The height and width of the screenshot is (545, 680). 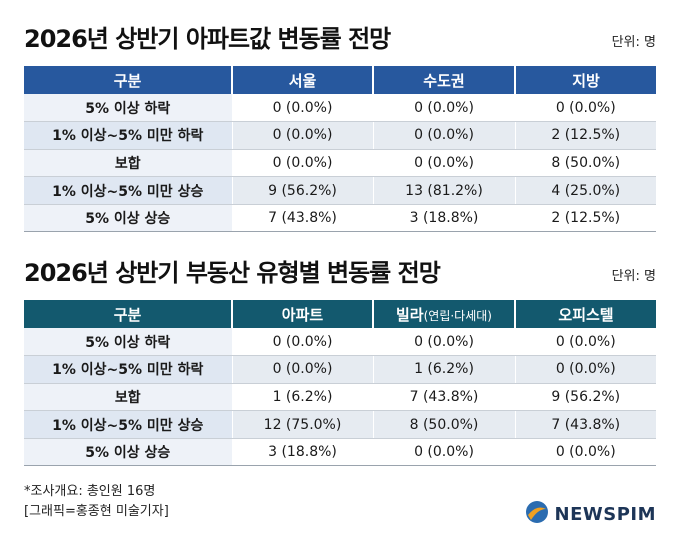 What do you see at coordinates (96, 511) in the screenshot?
I see `graphic-credit: [그래픽=홍종현 미술기자]` at bounding box center [96, 511].